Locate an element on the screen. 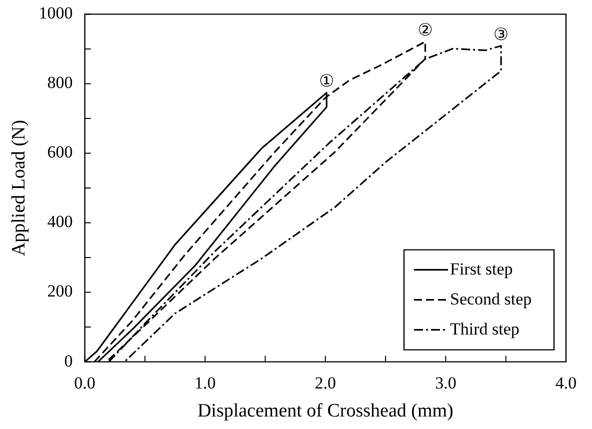 The width and height of the screenshot is (592, 429). x-tick-label: 1.0 is located at coordinates (205, 382).